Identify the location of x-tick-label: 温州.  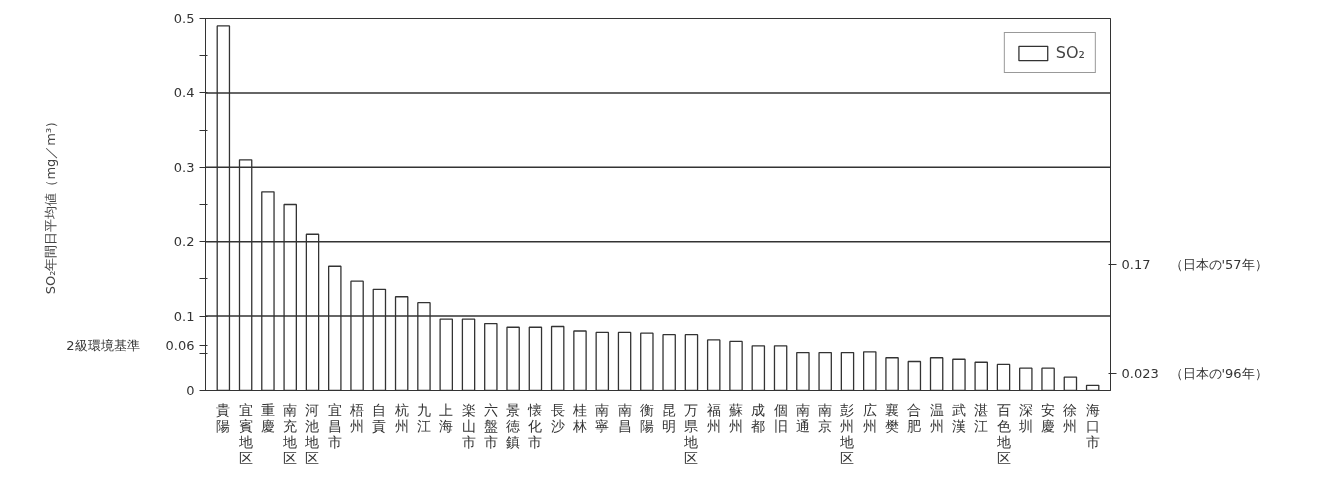
(936, 417).